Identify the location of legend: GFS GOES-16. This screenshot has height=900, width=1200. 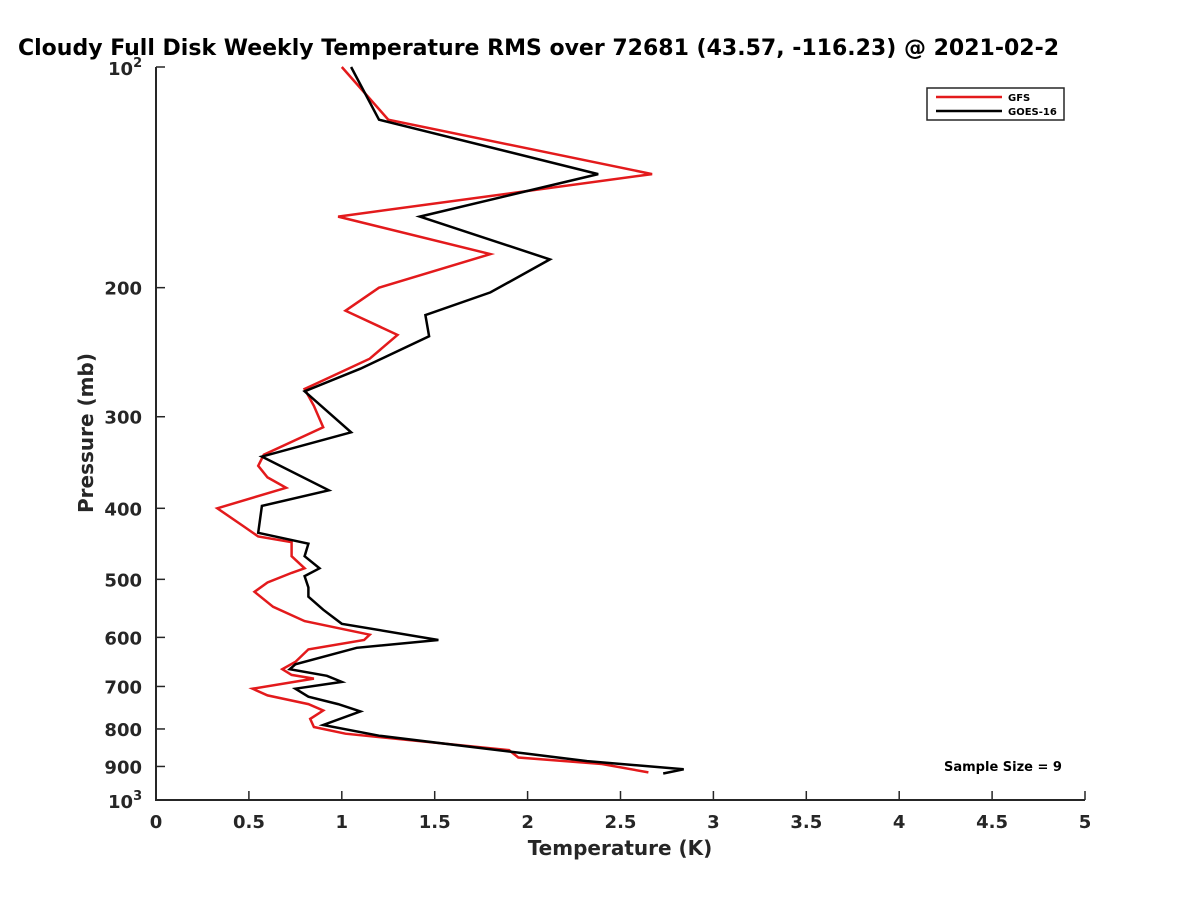
(995, 104).